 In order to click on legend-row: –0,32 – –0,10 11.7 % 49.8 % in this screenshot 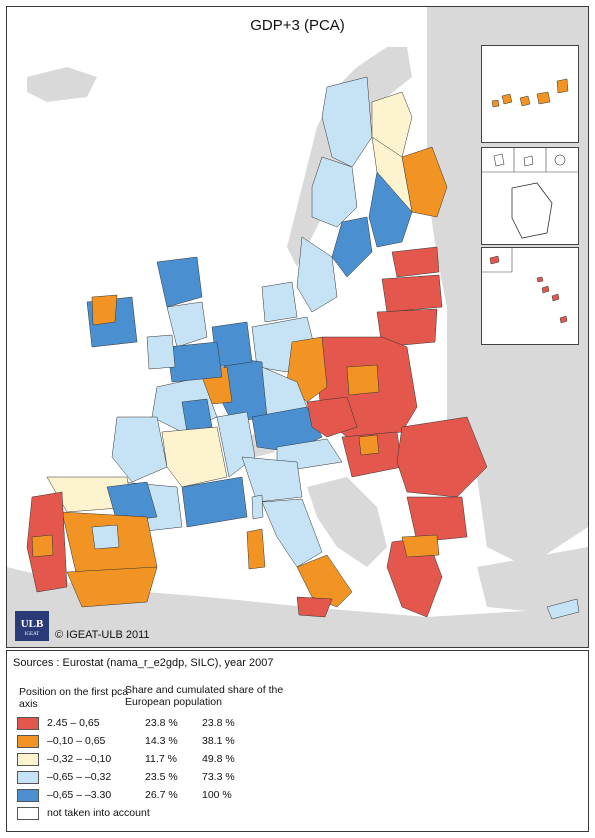, I will do `click(167, 760)`.